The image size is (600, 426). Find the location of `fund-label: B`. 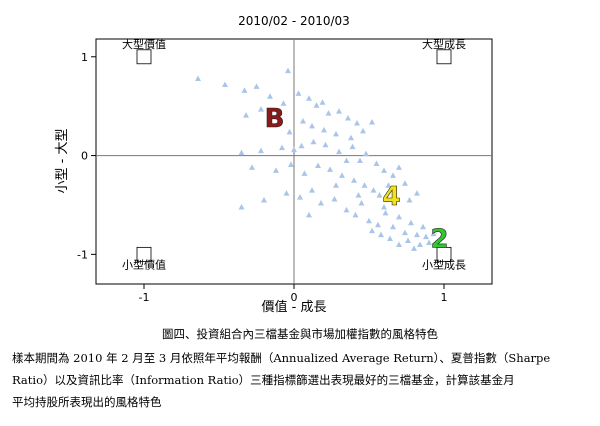

fund-label: B is located at coordinates (275, 119).